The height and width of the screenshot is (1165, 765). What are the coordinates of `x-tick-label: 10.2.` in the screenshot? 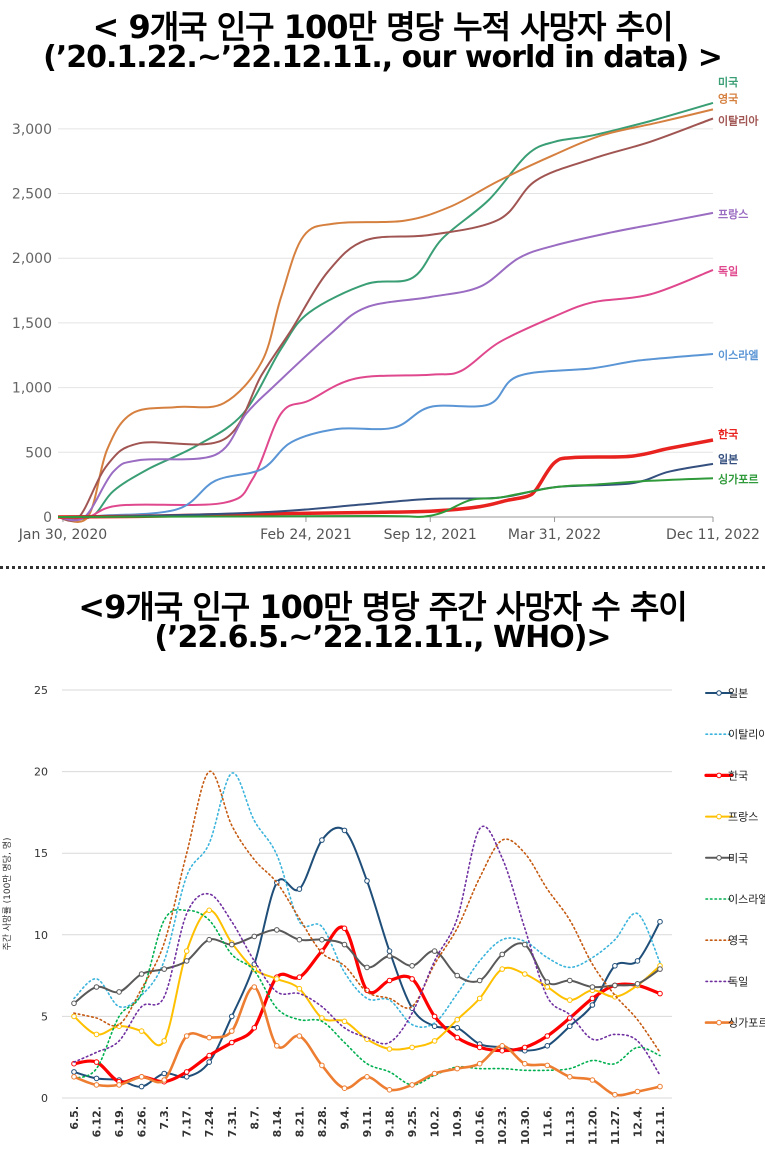 It's located at (435, 1121).